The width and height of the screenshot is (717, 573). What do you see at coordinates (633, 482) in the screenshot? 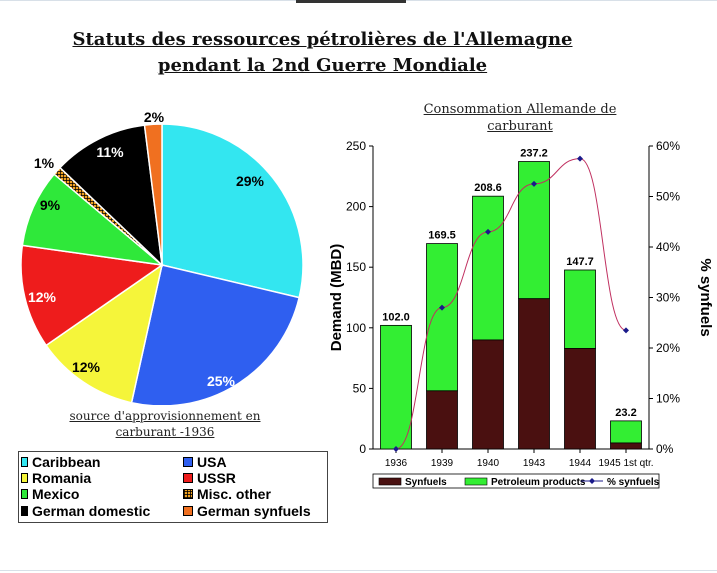
I see `bar-legend-label: % synfuels` at bounding box center [633, 482].